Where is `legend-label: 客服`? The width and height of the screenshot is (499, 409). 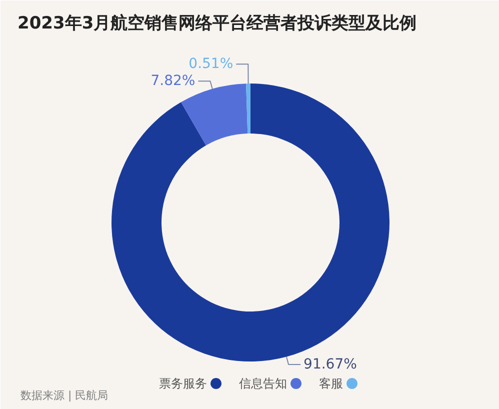
legend-label: 客服 is located at coordinates (331, 383).